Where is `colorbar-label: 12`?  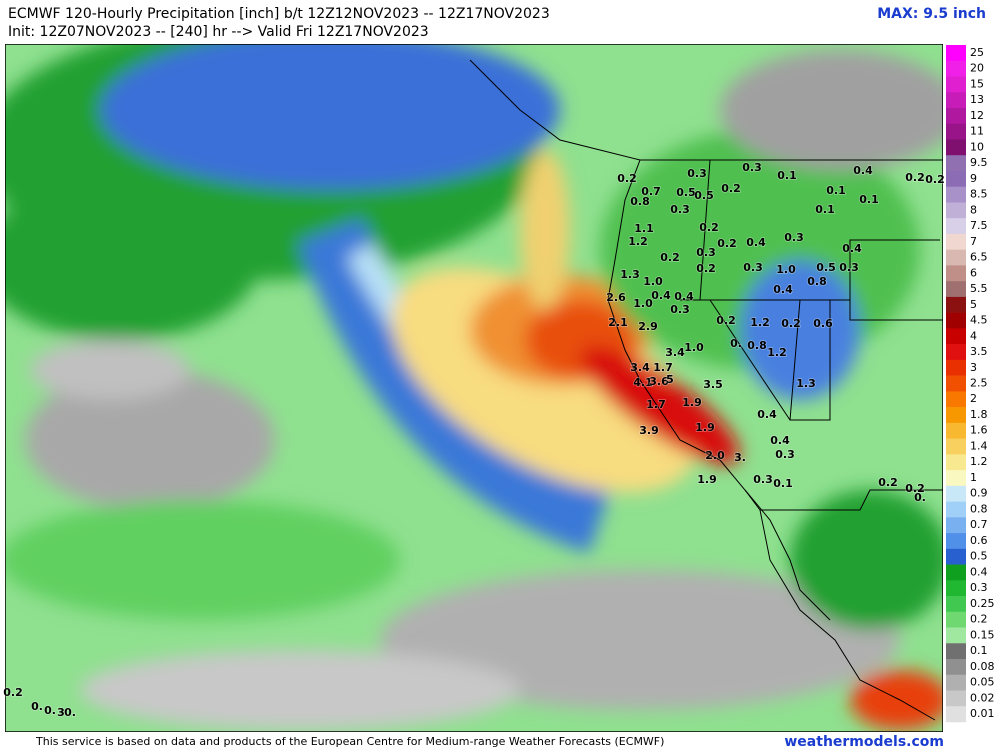
colorbar-label: 12 is located at coordinates (977, 115).